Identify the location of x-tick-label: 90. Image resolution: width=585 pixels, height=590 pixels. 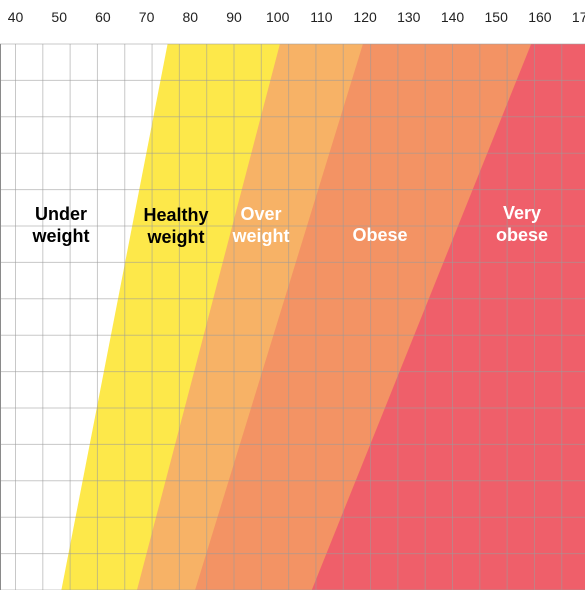
(234, 17).